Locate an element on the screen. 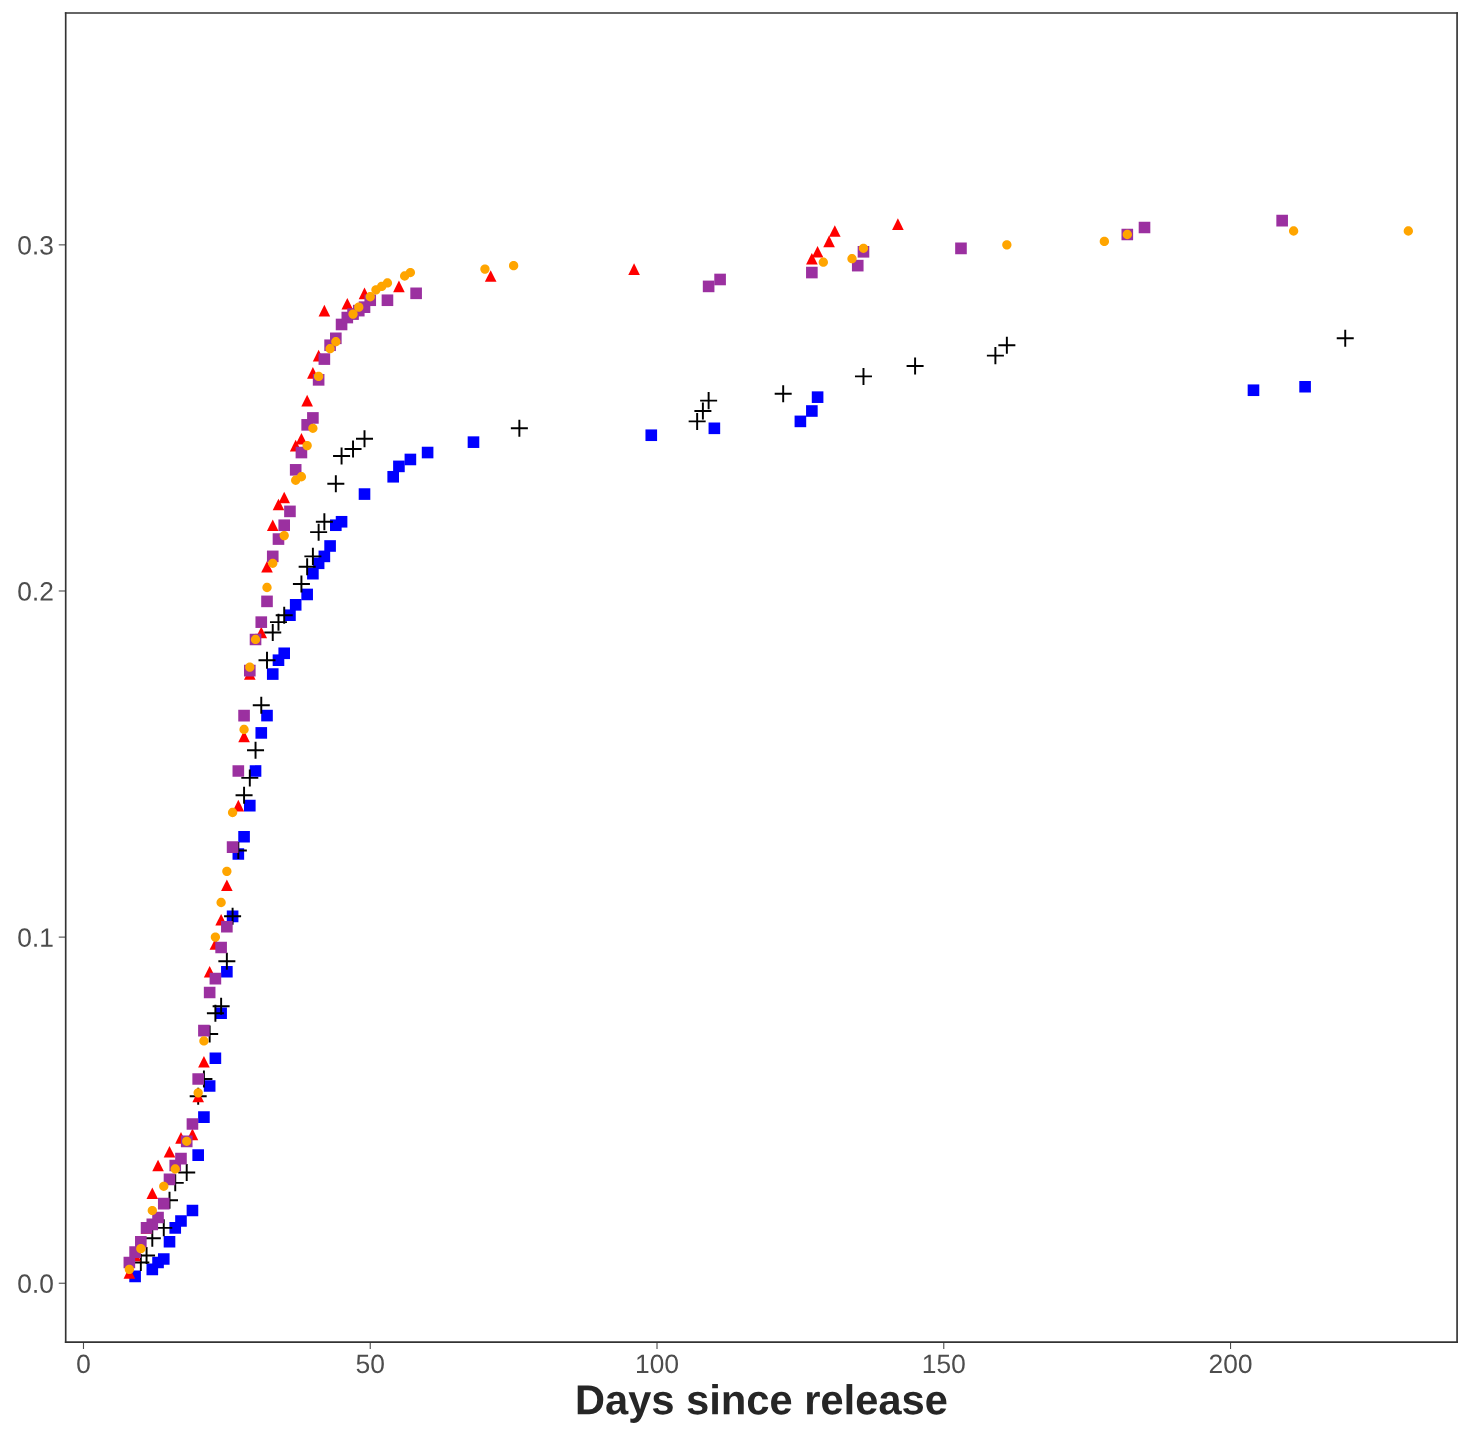  x-tick-label: 100 is located at coordinates (657, 1364).